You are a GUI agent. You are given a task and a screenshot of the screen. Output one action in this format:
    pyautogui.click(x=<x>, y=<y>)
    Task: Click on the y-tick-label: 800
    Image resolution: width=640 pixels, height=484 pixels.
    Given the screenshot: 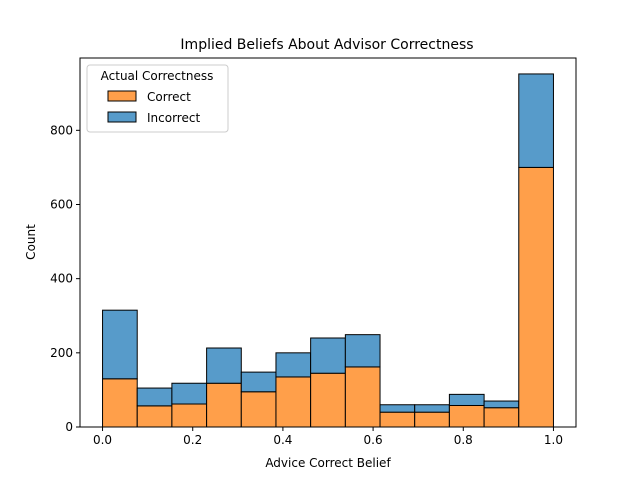 What is the action you would take?
    pyautogui.click(x=61, y=130)
    